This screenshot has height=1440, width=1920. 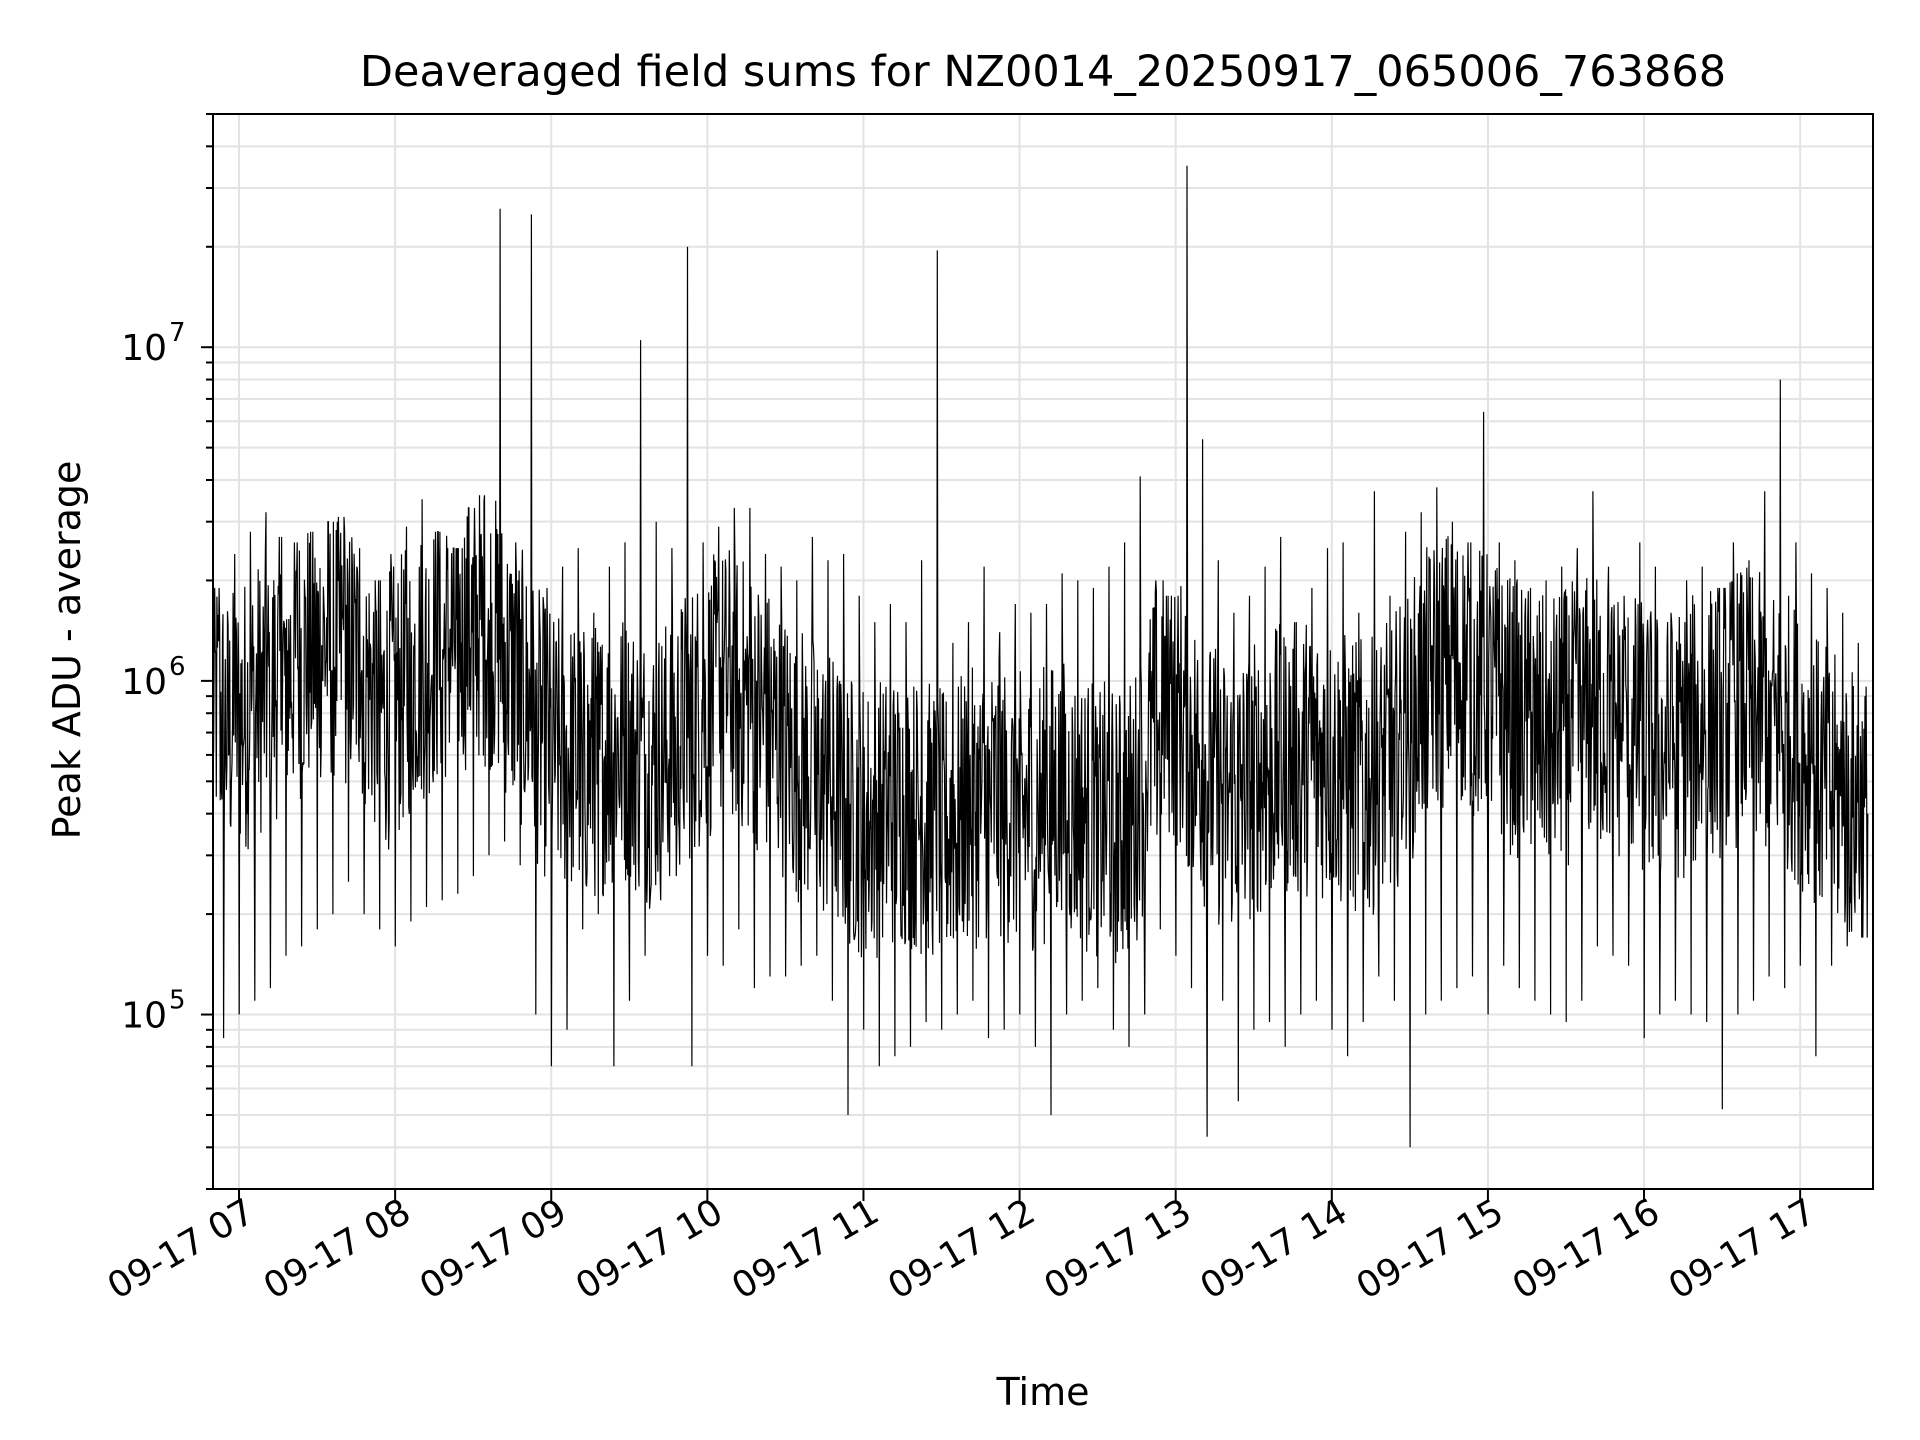 I want to click on y-tick-label-exponent: 7, so click(x=177, y=333).